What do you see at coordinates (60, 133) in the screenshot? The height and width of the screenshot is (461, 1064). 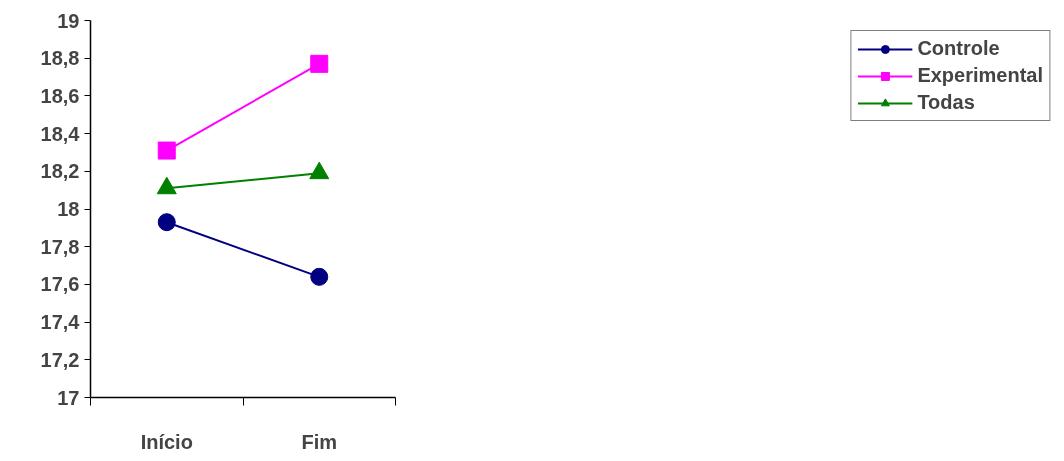 I see `y-tick-label: 18,4` at bounding box center [60, 133].